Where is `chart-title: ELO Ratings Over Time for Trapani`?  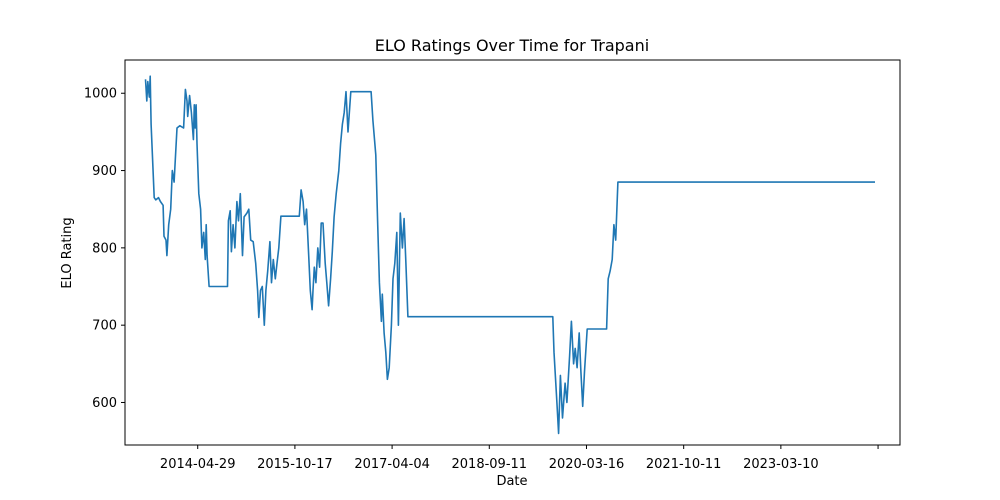 chart-title: ELO Ratings Over Time for Trapani is located at coordinates (512, 45).